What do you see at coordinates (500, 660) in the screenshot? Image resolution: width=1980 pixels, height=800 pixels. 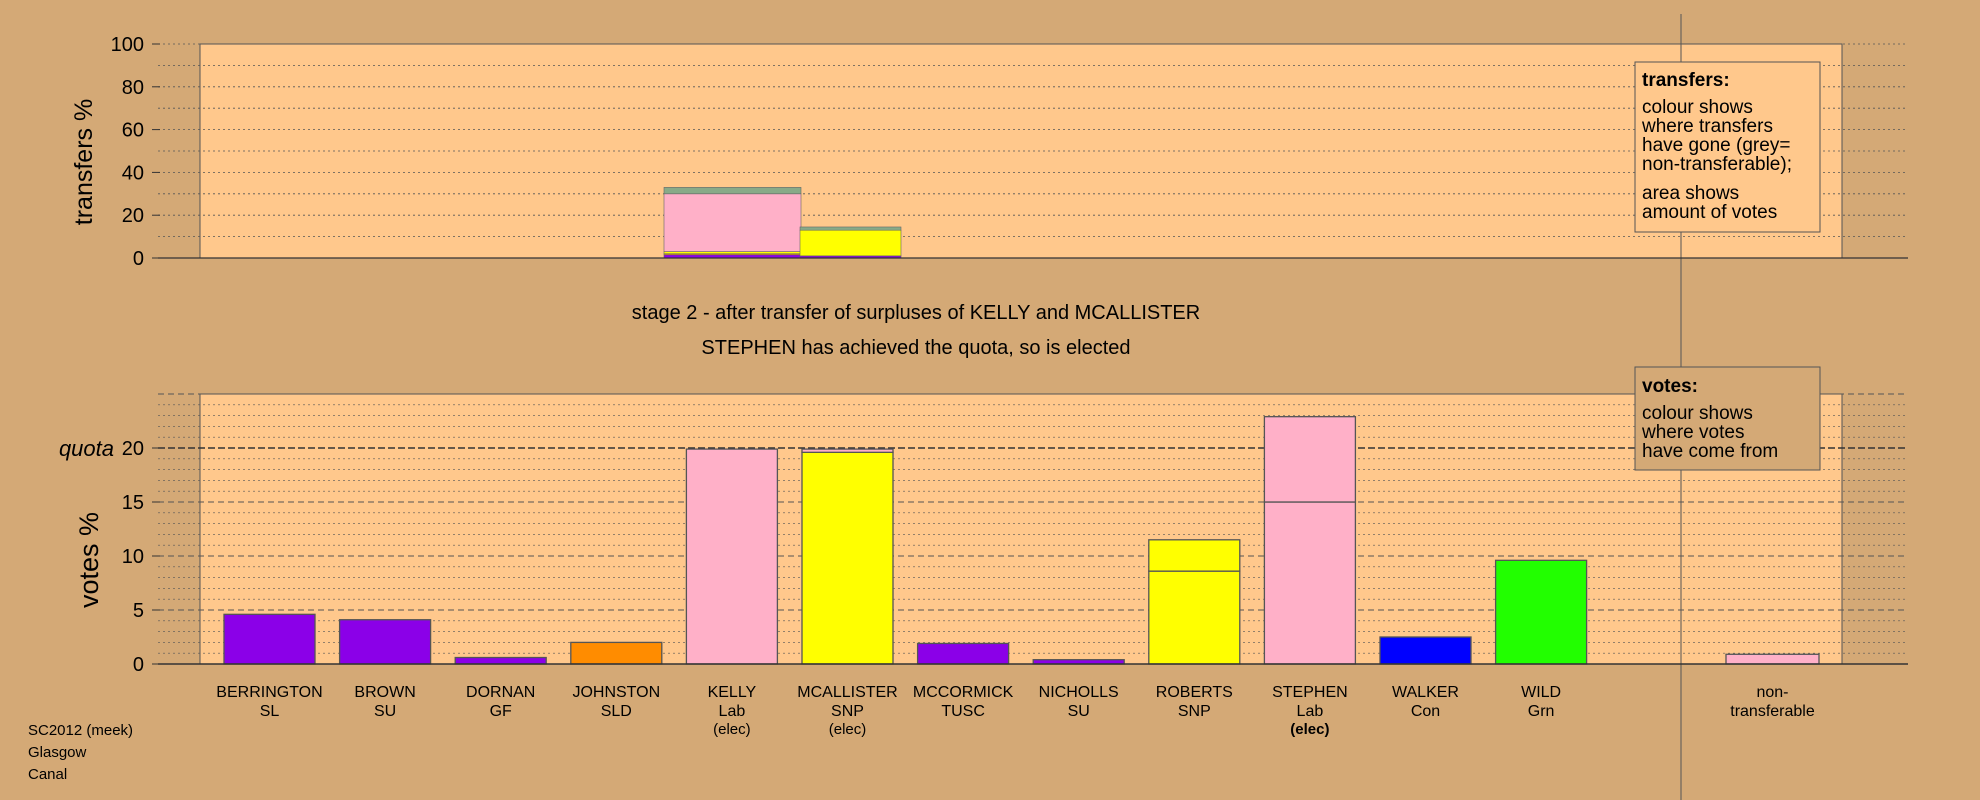 I see `vote-bar-dornan` at bounding box center [500, 660].